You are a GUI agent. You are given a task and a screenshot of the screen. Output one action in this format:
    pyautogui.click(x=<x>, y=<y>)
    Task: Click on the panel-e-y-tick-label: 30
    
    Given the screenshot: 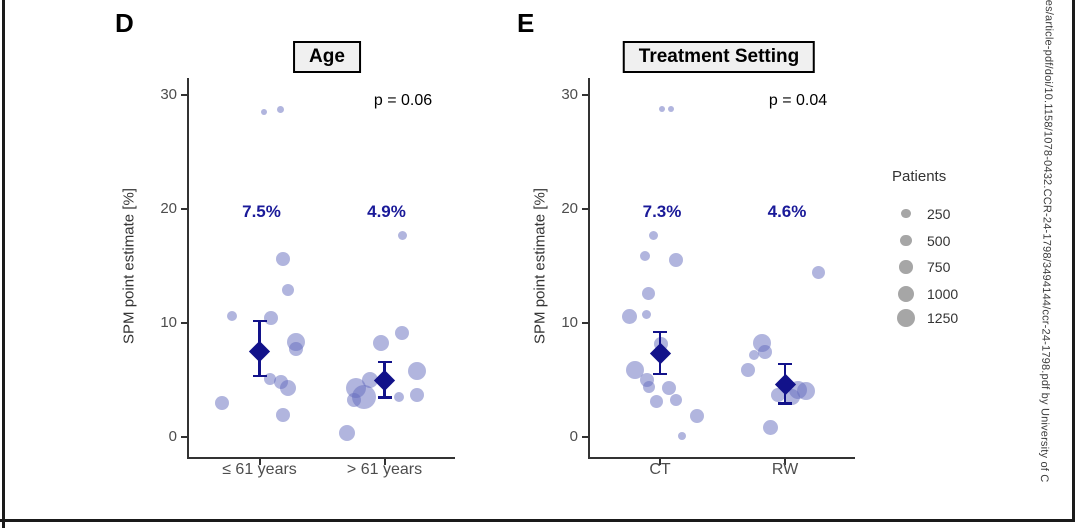 What is the action you would take?
    pyautogui.click(x=569, y=95)
    